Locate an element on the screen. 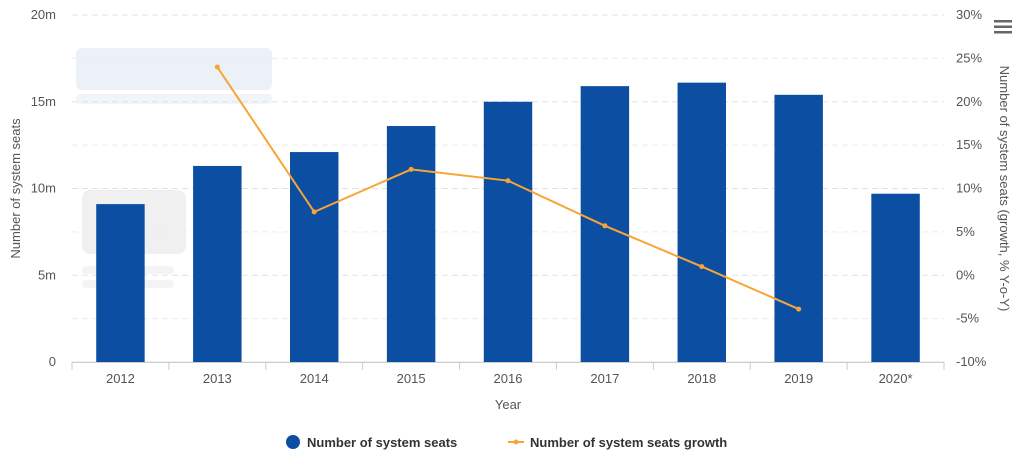 This screenshot has height=462, width=1021. x-tick-label: 2016 is located at coordinates (508, 378).